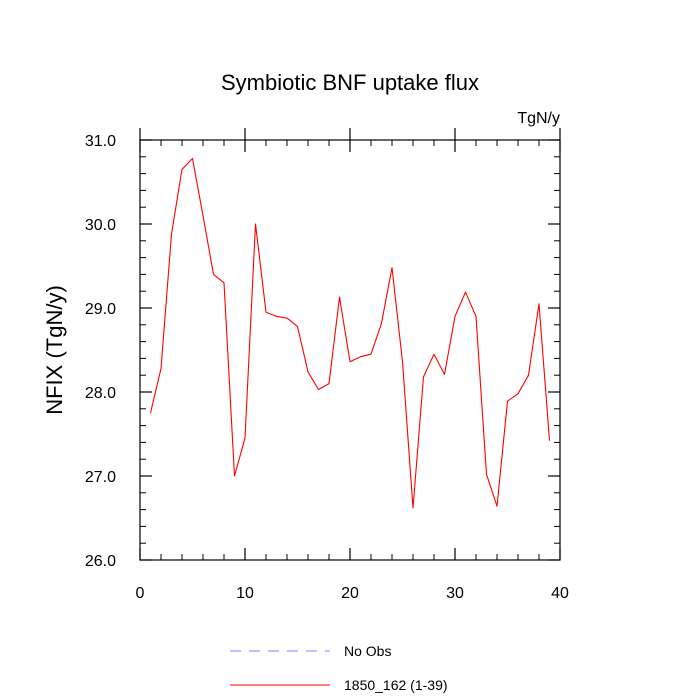 This screenshot has height=700, width=700. I want to click on y-tick-label: 30.0, so click(100, 225).